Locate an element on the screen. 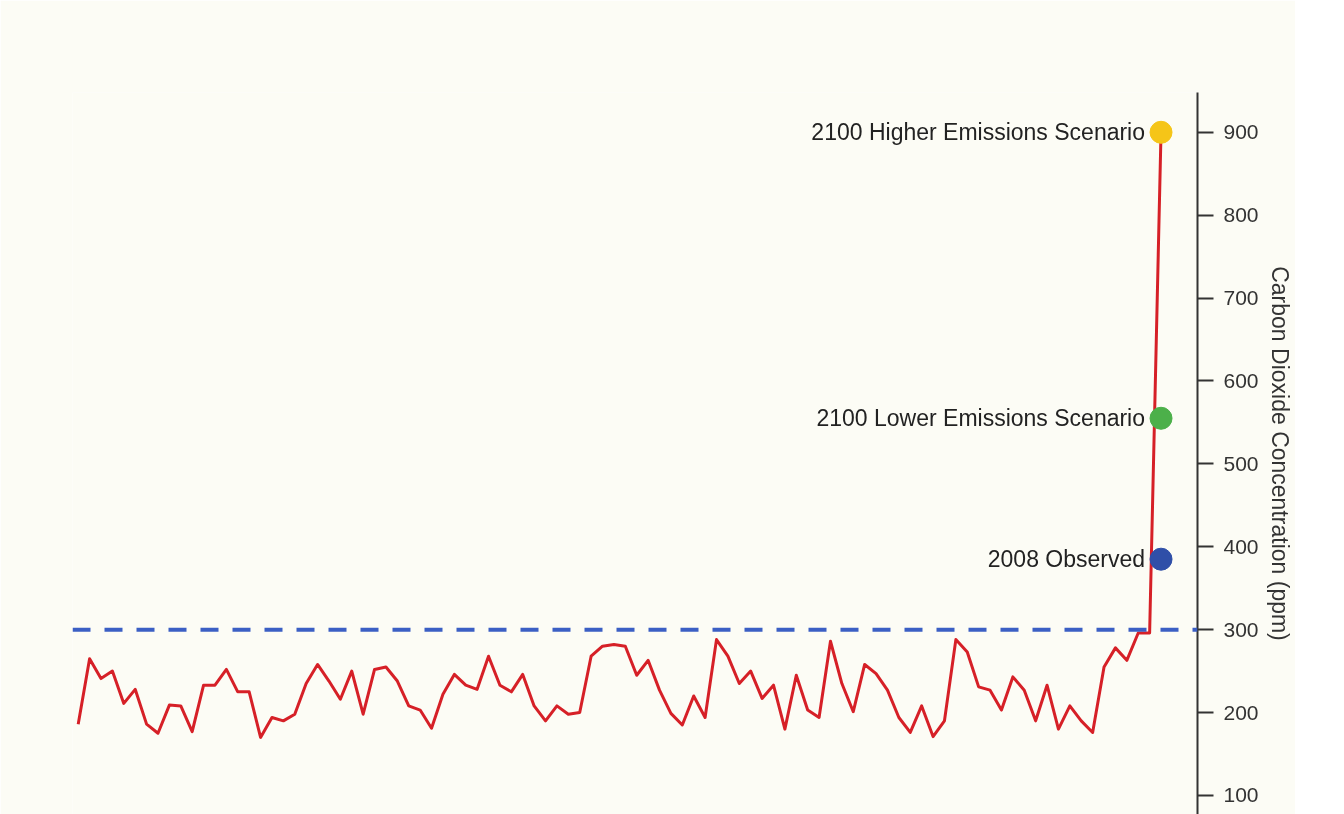 This screenshot has height=814, width=1344. y-axis-title: Carbon Dioxide Concentration (ppm) is located at coordinates (1279, 453).